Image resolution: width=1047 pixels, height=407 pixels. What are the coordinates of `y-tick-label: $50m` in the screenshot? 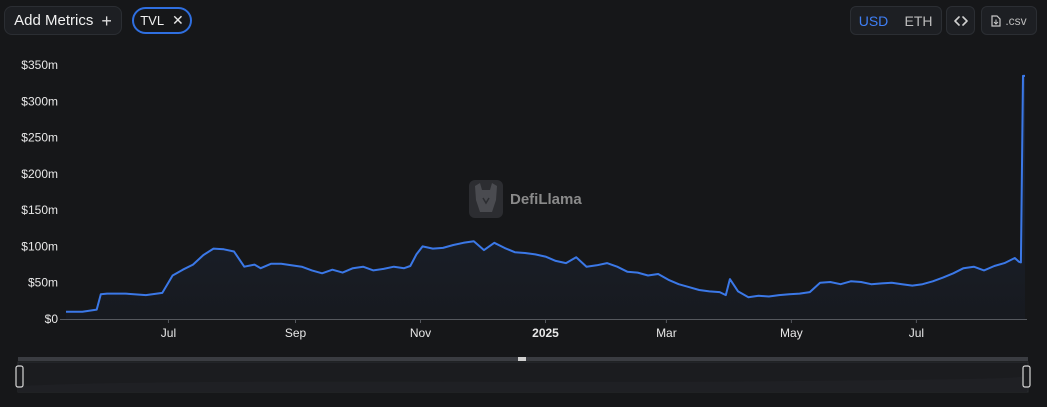 It's located at (43, 283).